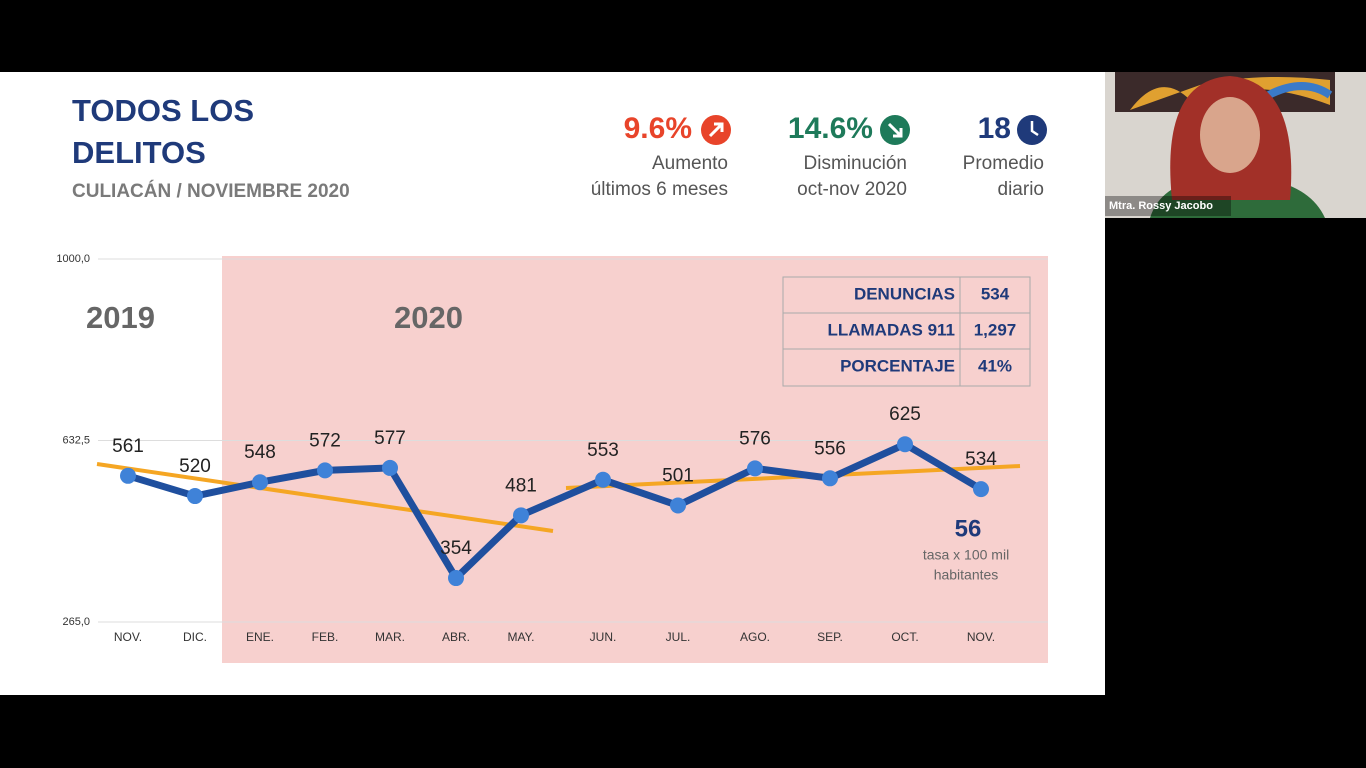 This screenshot has width=1366, height=768. Describe the element at coordinates (891, 329) in the screenshot. I see `table-cell: LLAMADAS 911` at that location.